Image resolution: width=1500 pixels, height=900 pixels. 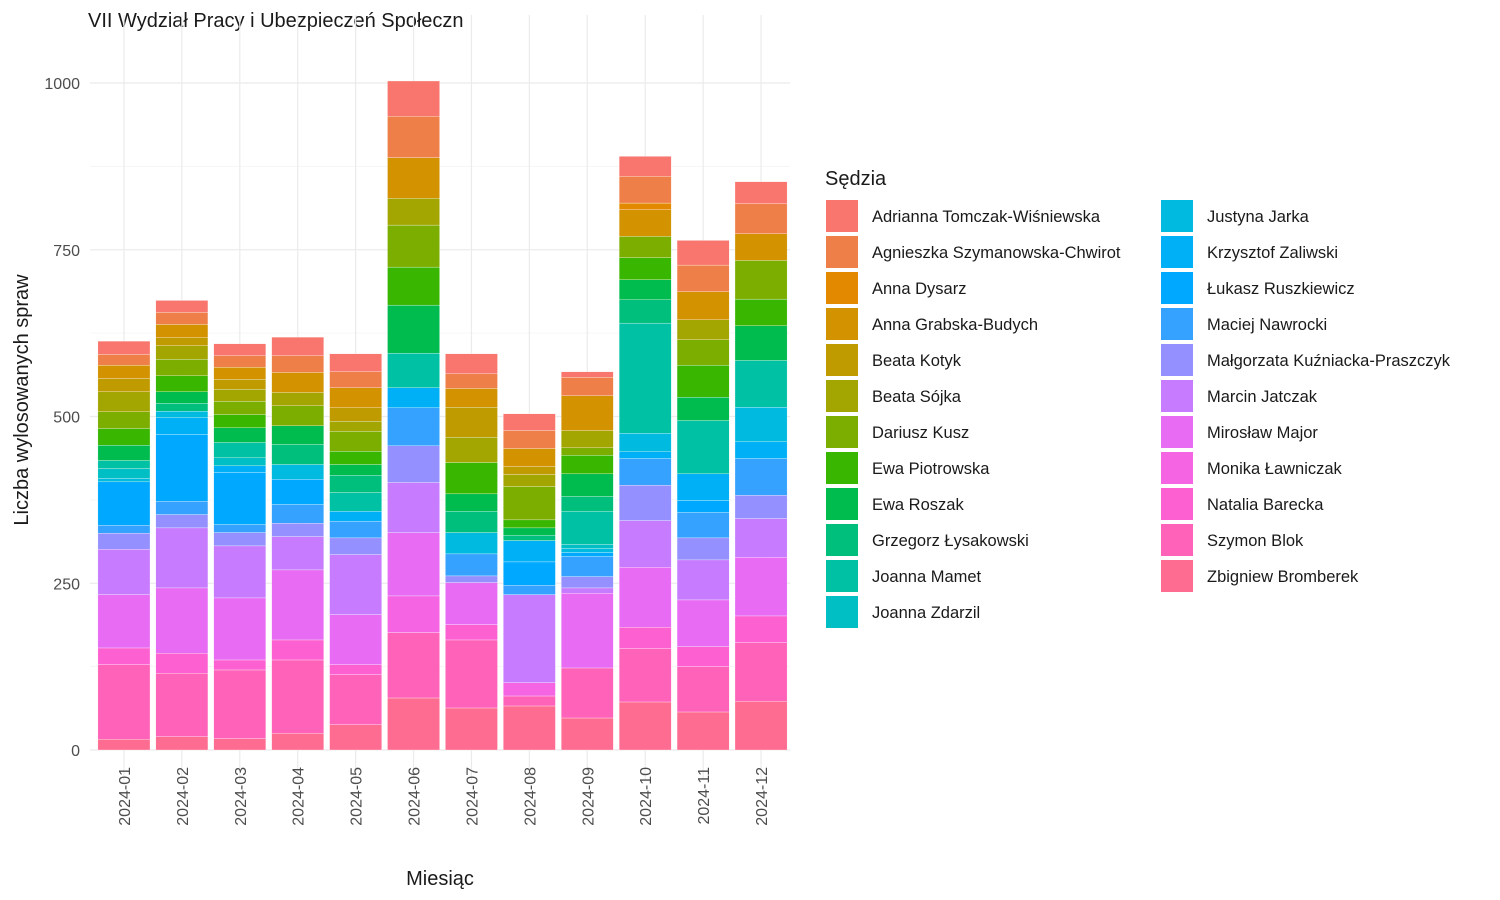 What do you see at coordinates (62, 418) in the screenshot?
I see `y-axis-ticks: 0 250 500 750 1000` at bounding box center [62, 418].